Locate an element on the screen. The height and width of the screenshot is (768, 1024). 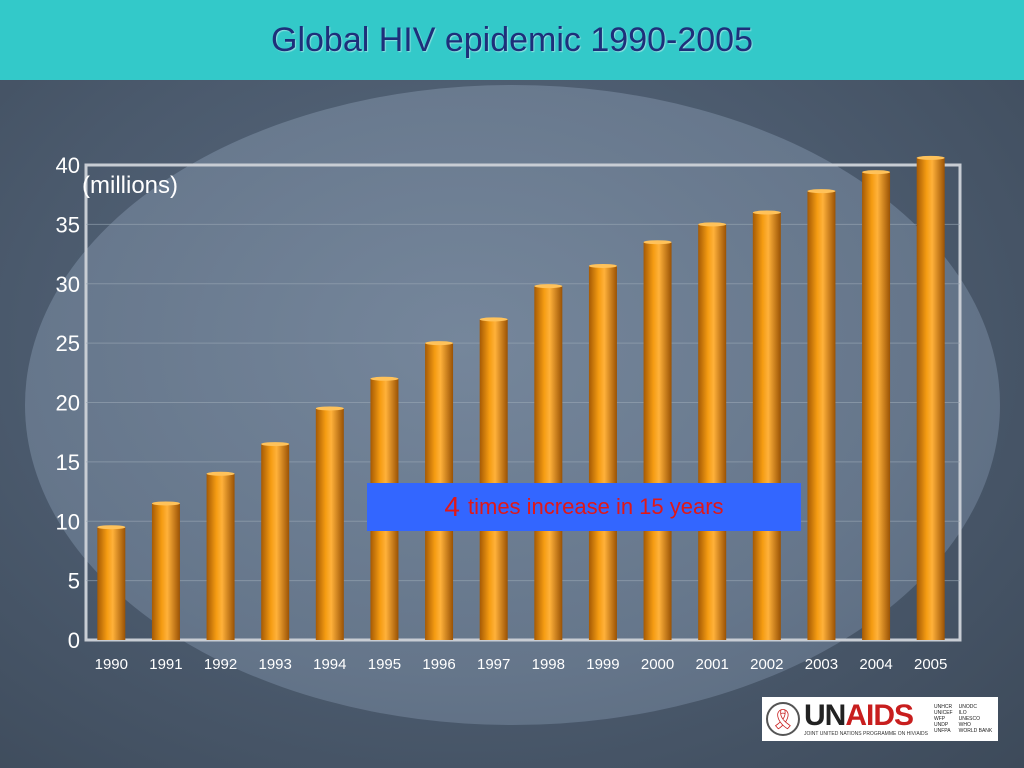
y-tick-label: 30 is located at coordinates (68, 284).